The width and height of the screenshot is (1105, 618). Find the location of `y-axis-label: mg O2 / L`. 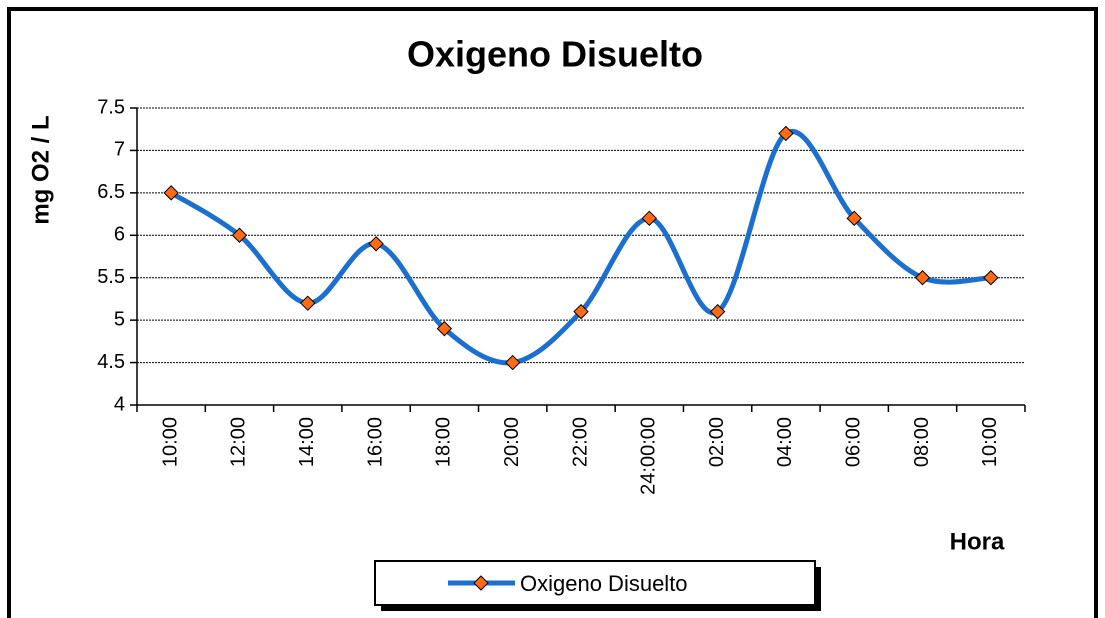

y-axis-label: mg O2 / L is located at coordinates (40, 169).